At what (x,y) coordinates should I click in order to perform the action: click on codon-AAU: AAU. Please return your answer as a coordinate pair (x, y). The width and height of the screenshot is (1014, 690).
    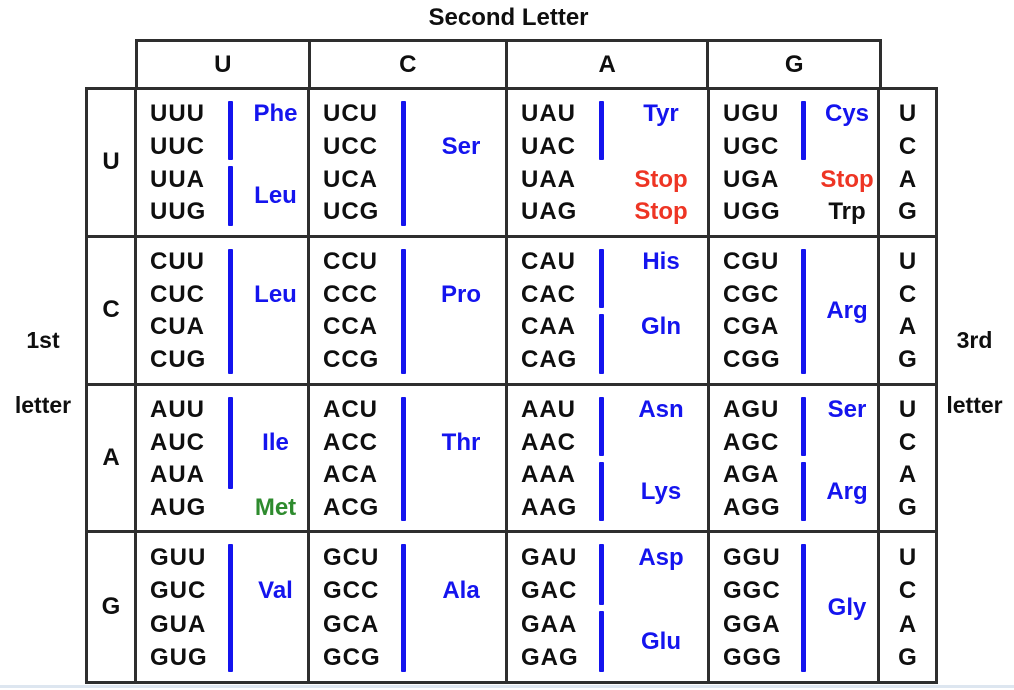
    Looking at the image, I should click on (548, 409).